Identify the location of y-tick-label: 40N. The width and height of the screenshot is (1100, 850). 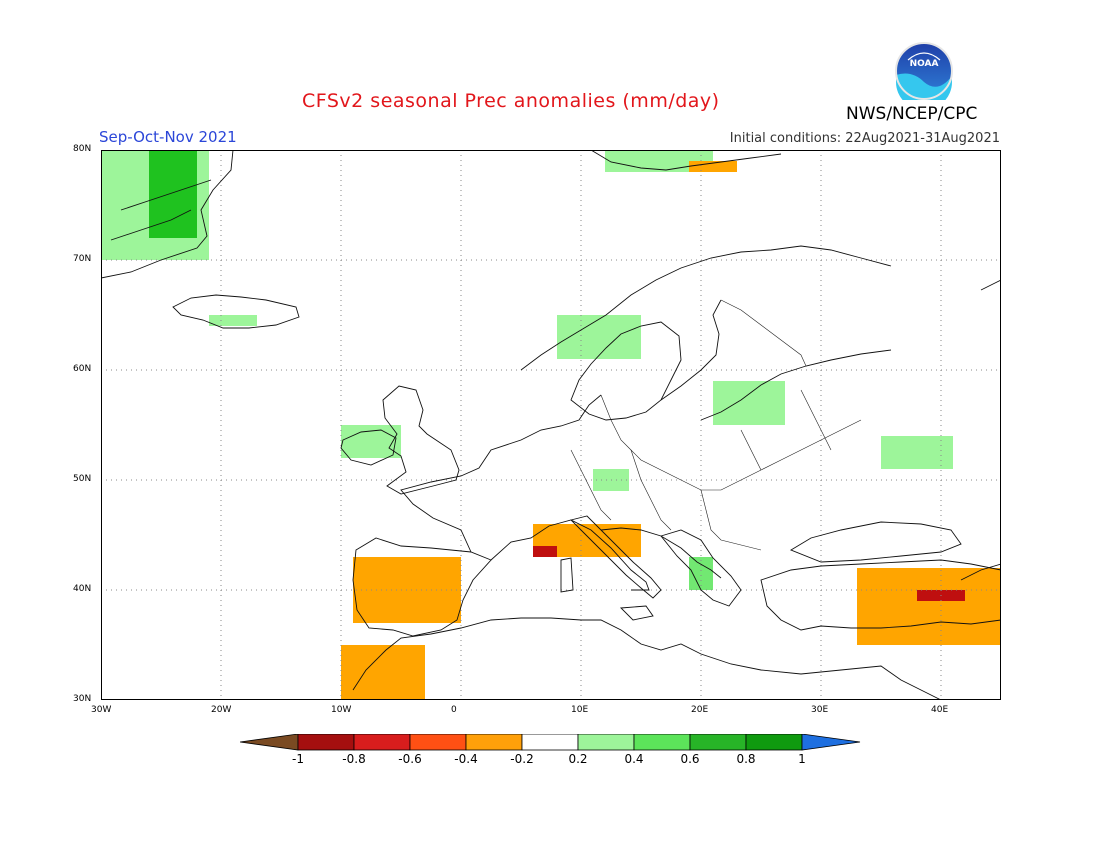
(82, 589).